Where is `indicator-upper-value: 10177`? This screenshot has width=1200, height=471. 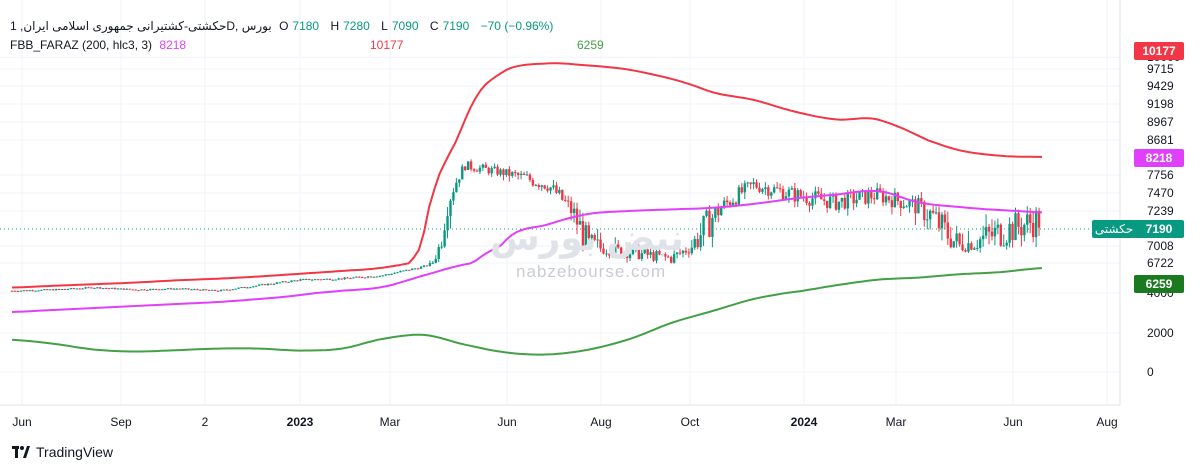 indicator-upper-value: 10177 is located at coordinates (387, 45).